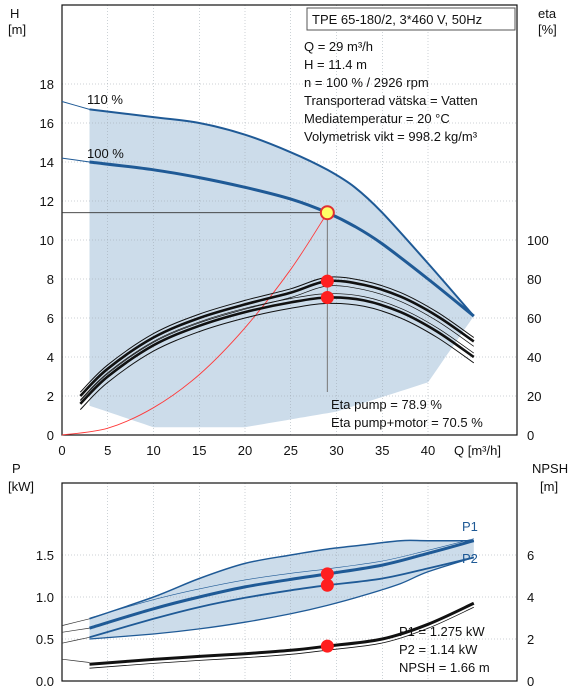 The height and width of the screenshot is (690, 585). Describe the element at coordinates (50, 357) in the screenshot. I see `y-tick-label: 4` at that location.